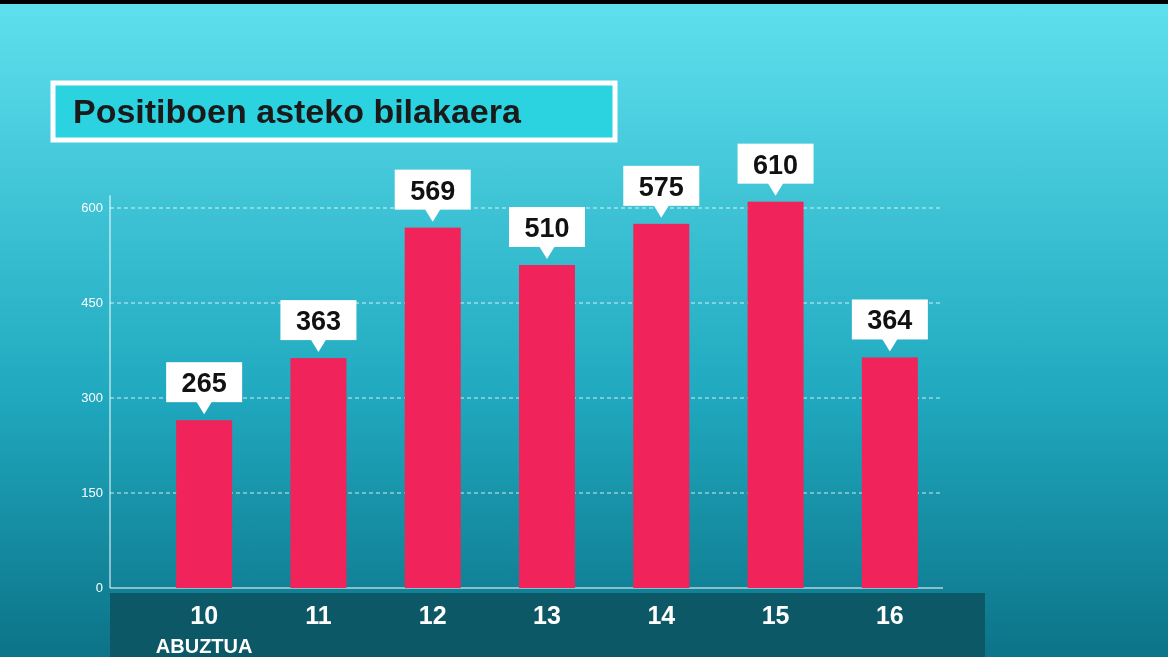  I want to click on y-tick-label: 600, so click(92, 207).